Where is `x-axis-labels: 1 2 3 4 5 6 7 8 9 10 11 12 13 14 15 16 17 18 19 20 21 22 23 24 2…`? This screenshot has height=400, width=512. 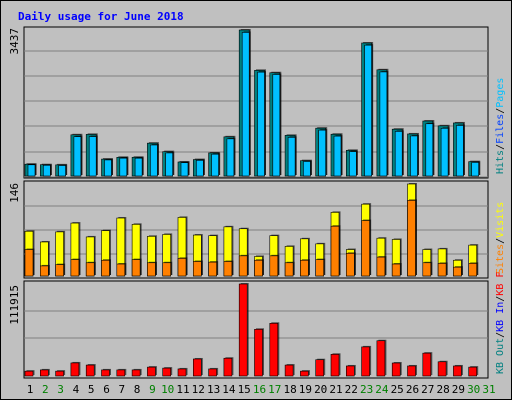
x-axis-labels: 1 2 3 4 5 6 7 8 9 10 11 12 13 14 15 16 17 18 19 20 21 22 23 24 2… is located at coordinates (261, 389).